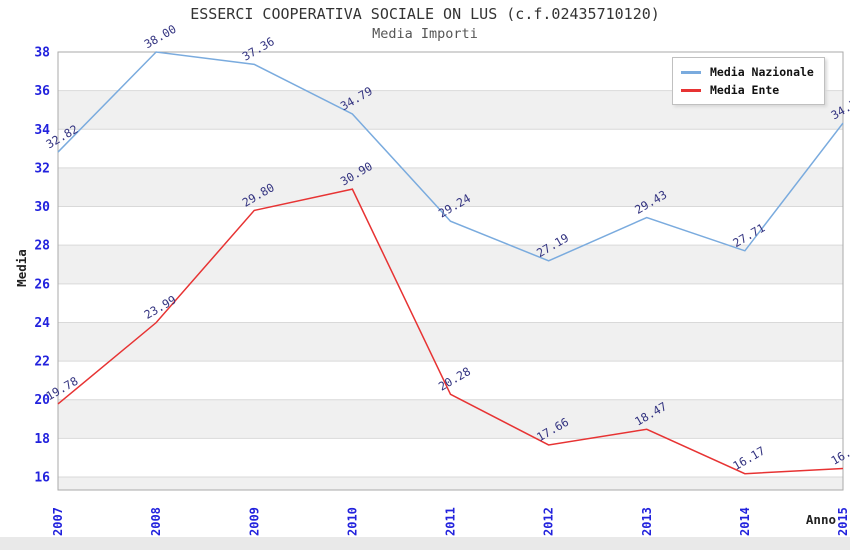  I want to click on chart-subtitle: Media Importi, so click(425, 34).